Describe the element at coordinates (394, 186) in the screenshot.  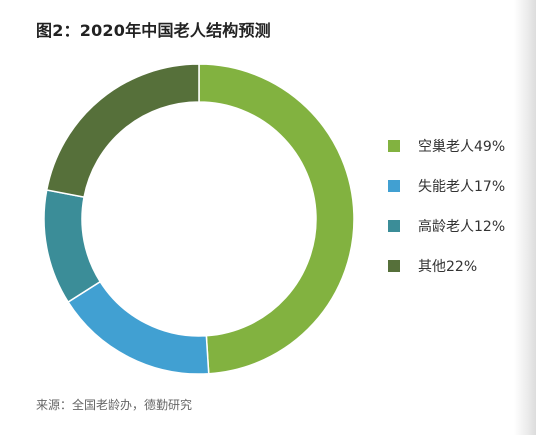
I see `legend-swatch-disabled` at that location.